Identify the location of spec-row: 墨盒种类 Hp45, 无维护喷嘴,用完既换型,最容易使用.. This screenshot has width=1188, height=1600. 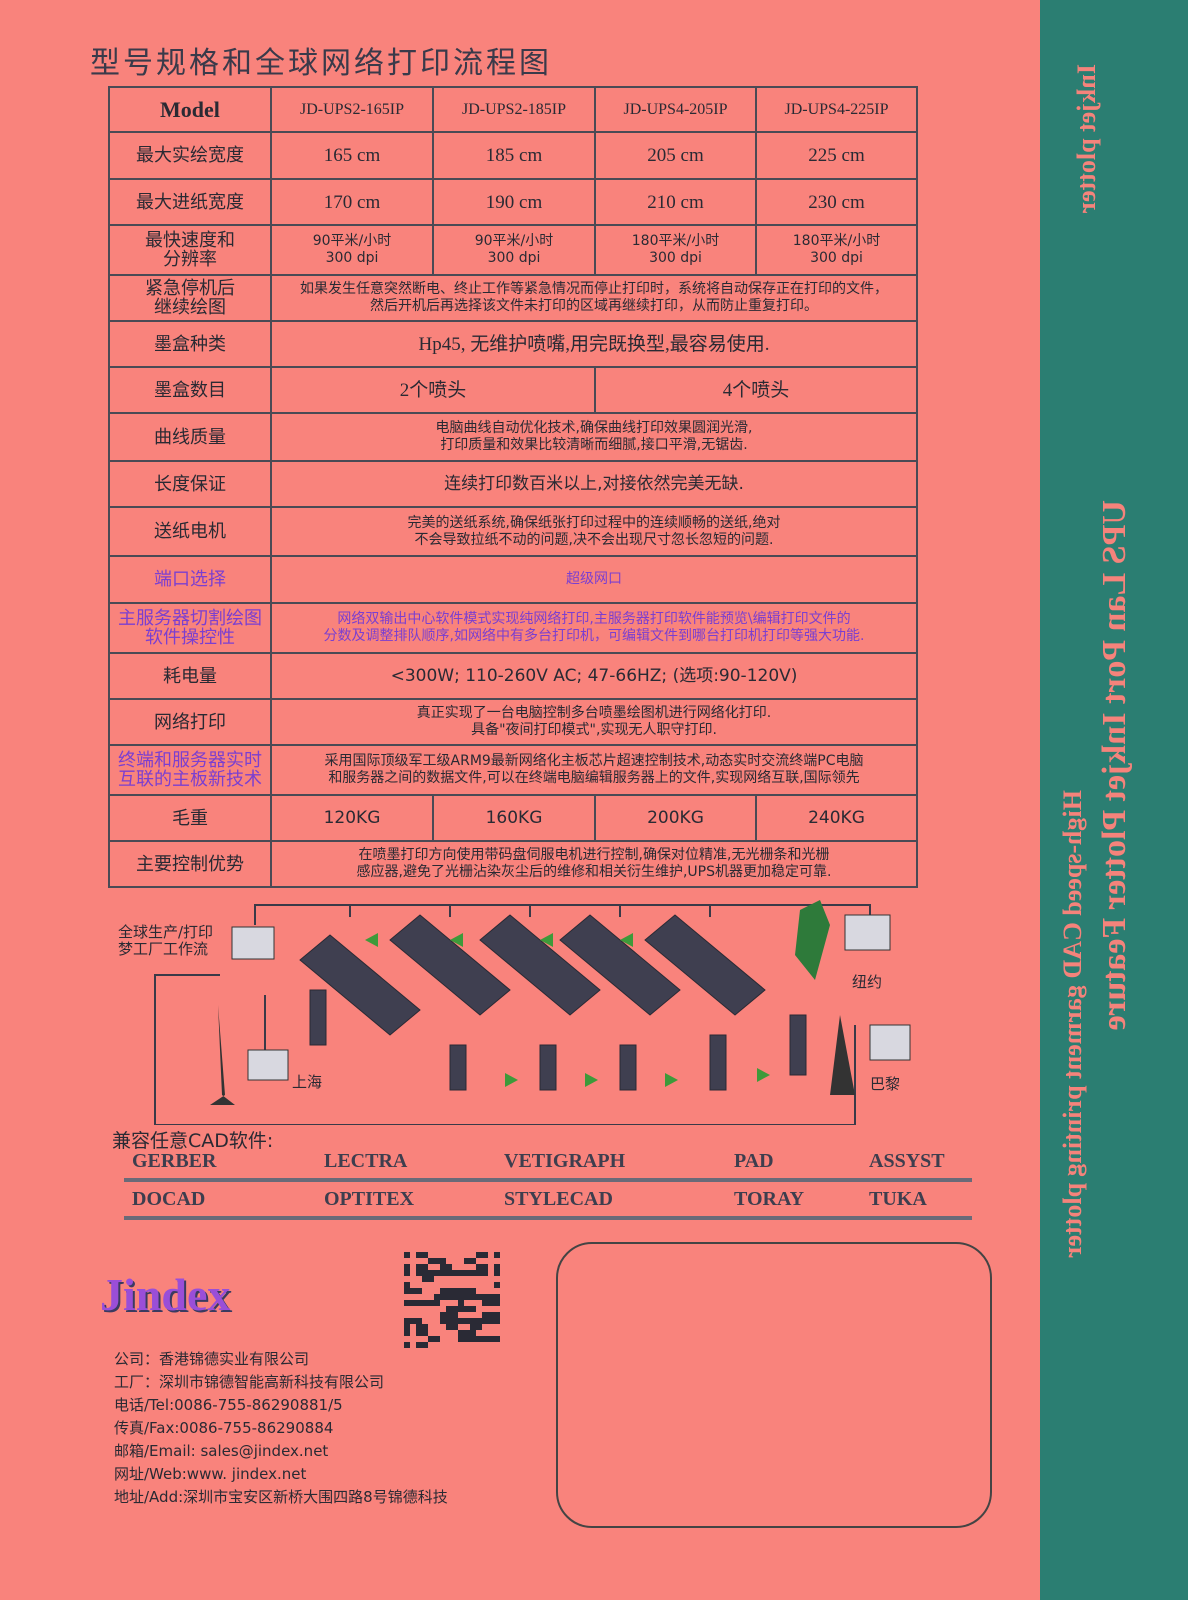
(513, 344).